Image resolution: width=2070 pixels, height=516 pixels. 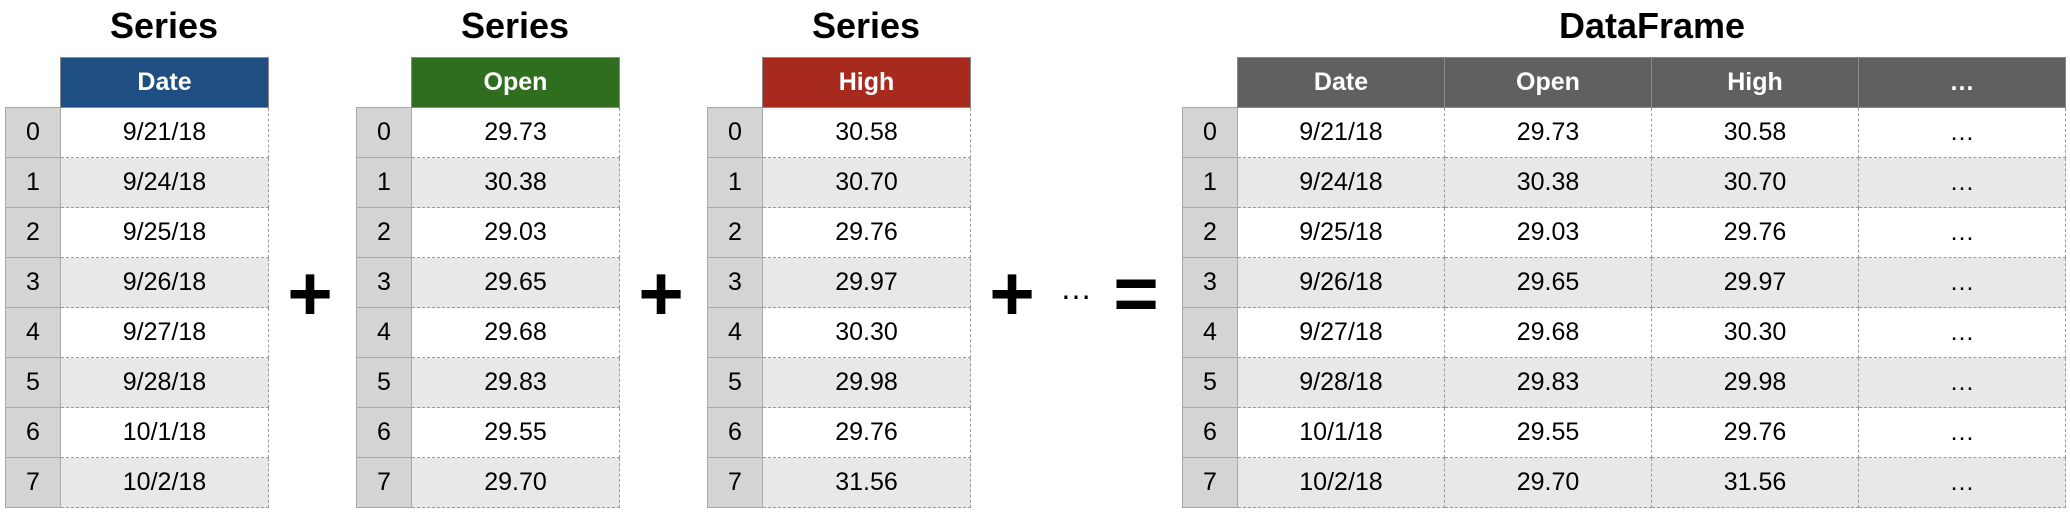 I want to click on table-row: 7 29.70, so click(x=488, y=482).